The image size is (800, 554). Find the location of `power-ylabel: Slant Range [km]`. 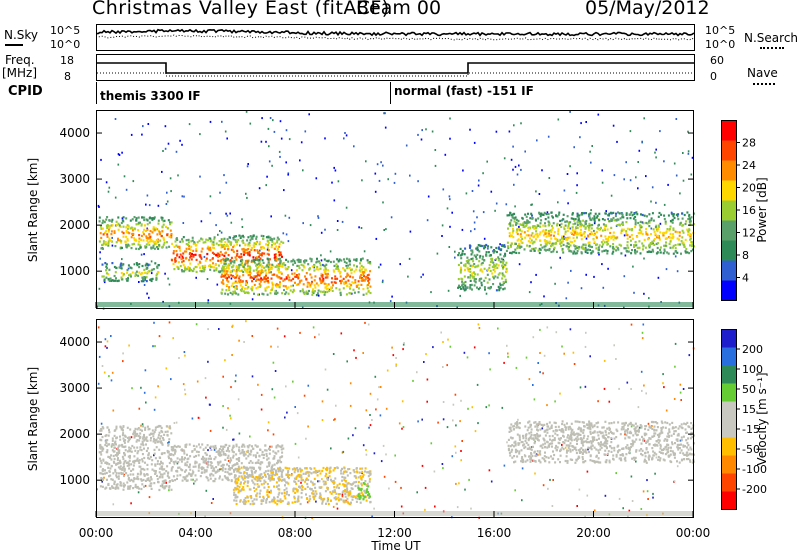

power-ylabel: Slant Range [km] is located at coordinates (33, 210).